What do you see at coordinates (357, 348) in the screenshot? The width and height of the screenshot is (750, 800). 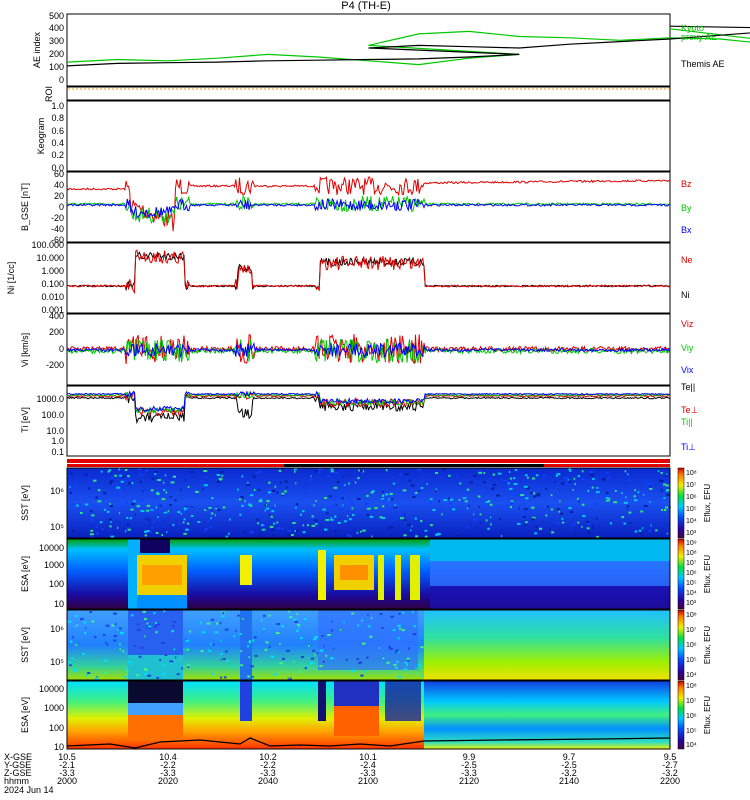 I see `velocity-panel: Vi [km/s] 400 200 0 -200 Viz Viy Vix` at bounding box center [357, 348].